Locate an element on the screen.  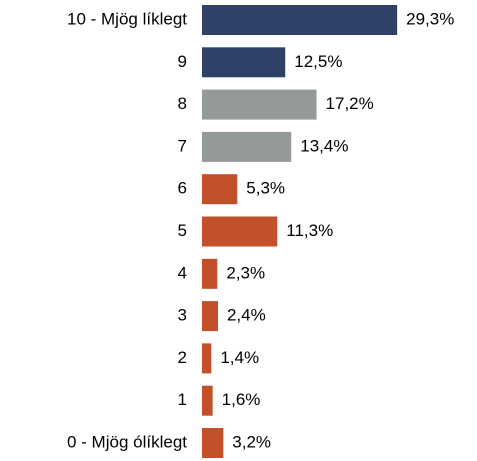
y-tick-label: 0 - Mjög ólíklegt is located at coordinates (127, 441).